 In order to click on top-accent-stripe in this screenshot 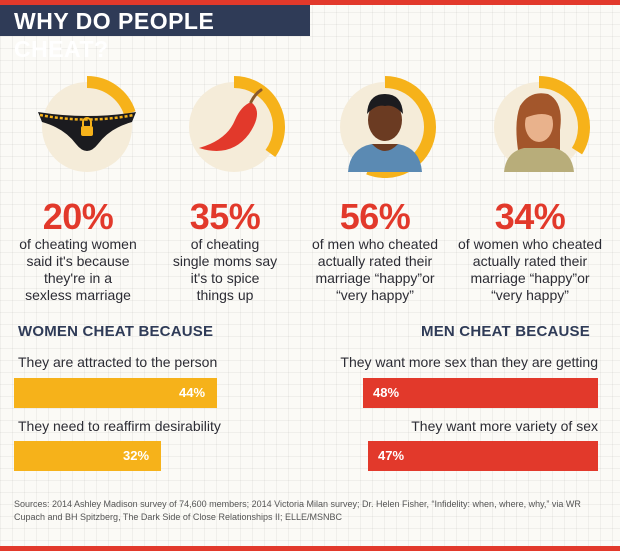, I will do `click(310, 2)`.